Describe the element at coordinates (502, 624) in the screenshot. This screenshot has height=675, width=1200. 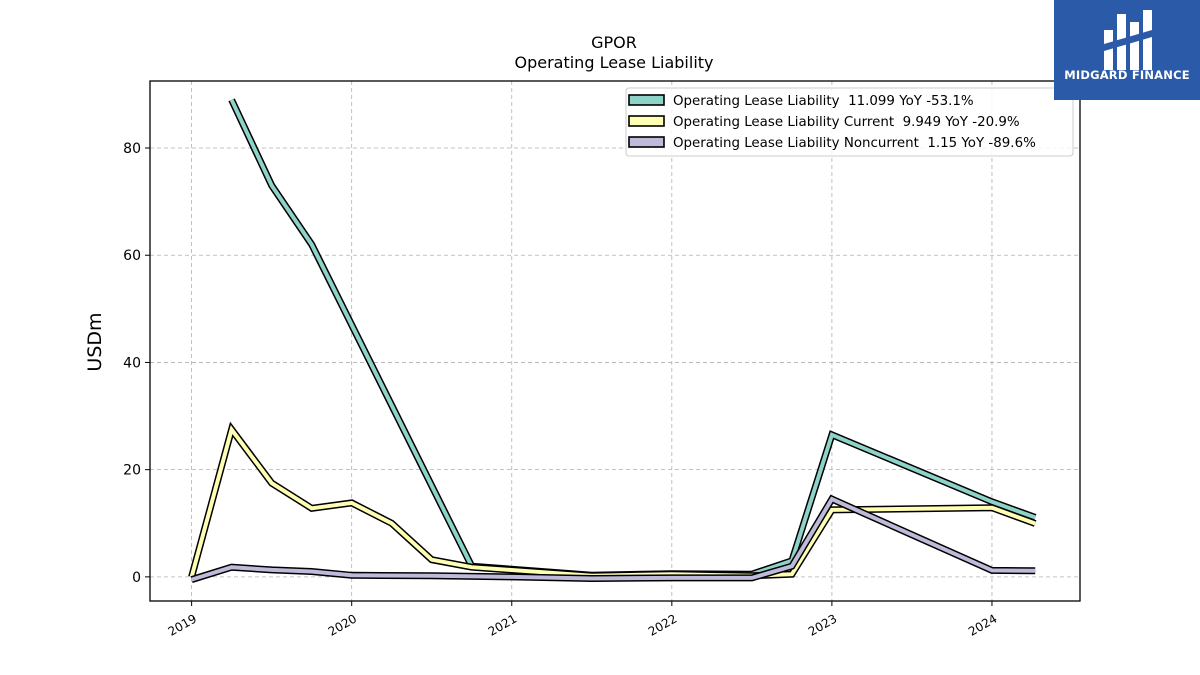
I see `x-tick-label: 2021` at that location.